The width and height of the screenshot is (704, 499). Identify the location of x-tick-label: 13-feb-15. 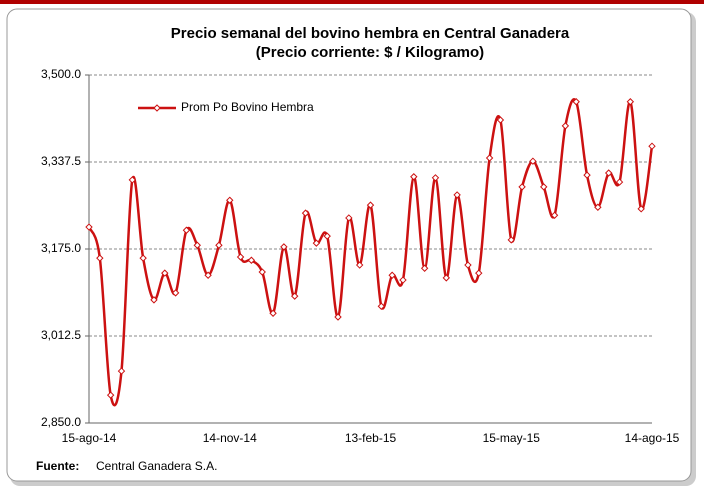
(371, 438).